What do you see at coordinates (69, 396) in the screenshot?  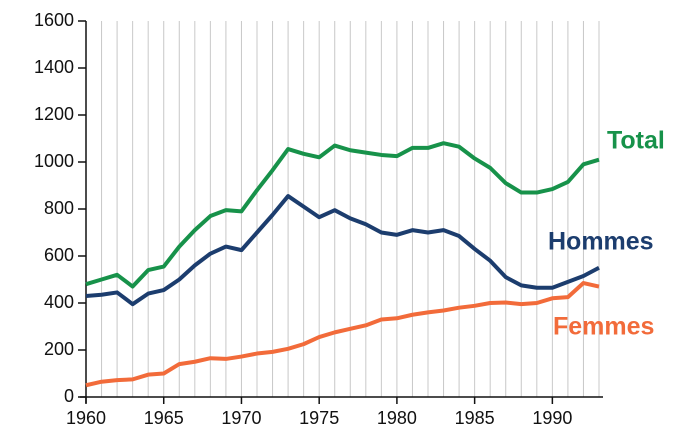 I see `y-tick-label: 0` at bounding box center [69, 396].